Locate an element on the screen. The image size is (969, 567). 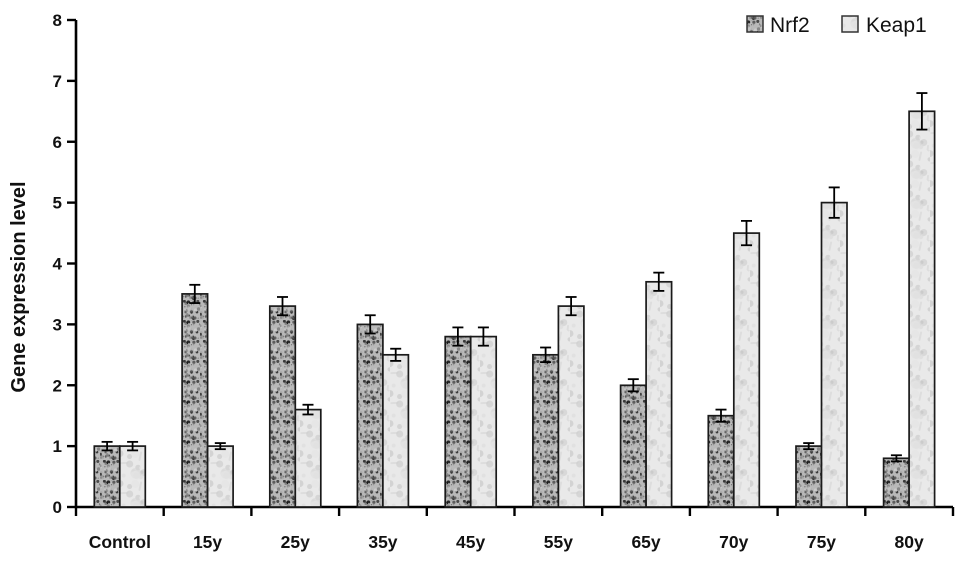
legend-swatch-keap1 is located at coordinates (850, 24).